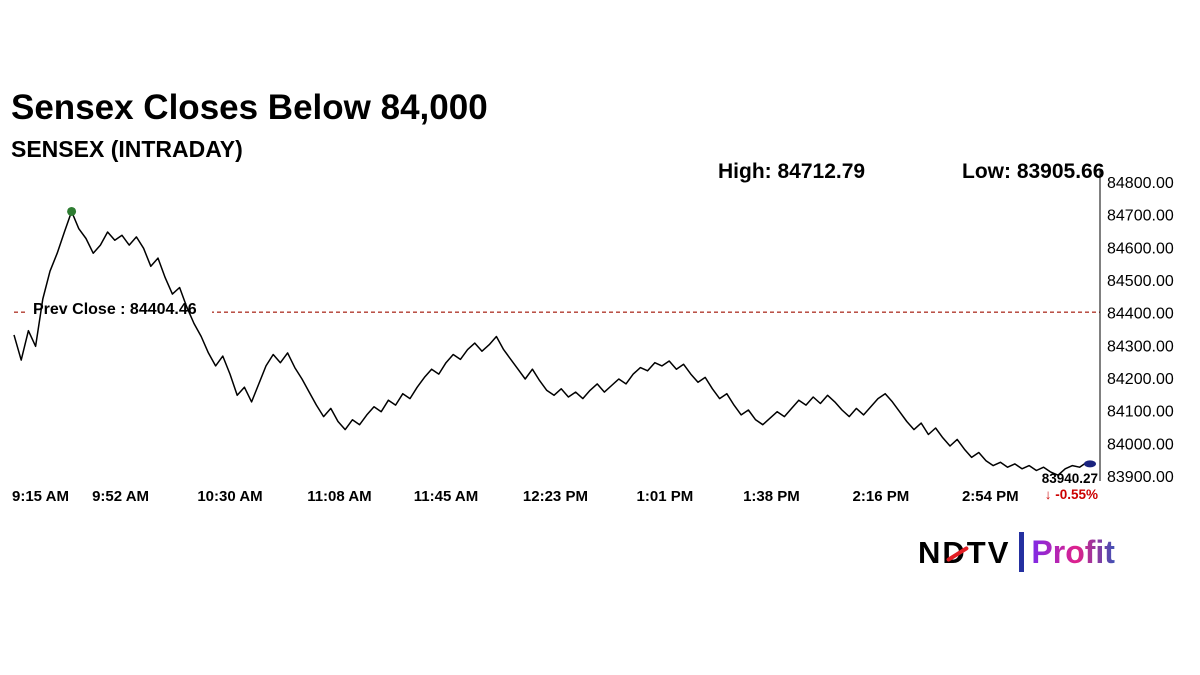 This screenshot has height=675, width=1200. What do you see at coordinates (1073, 552) in the screenshot?
I see `profit-wordmark: Profit` at bounding box center [1073, 552].